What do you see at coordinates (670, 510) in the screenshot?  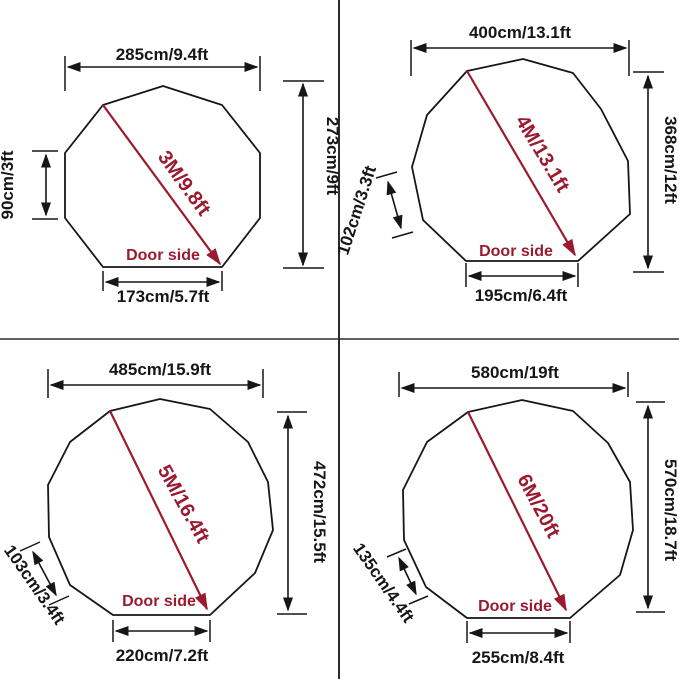 I see `height-label-6m: 570cm/18.7ft` at bounding box center [670, 510].